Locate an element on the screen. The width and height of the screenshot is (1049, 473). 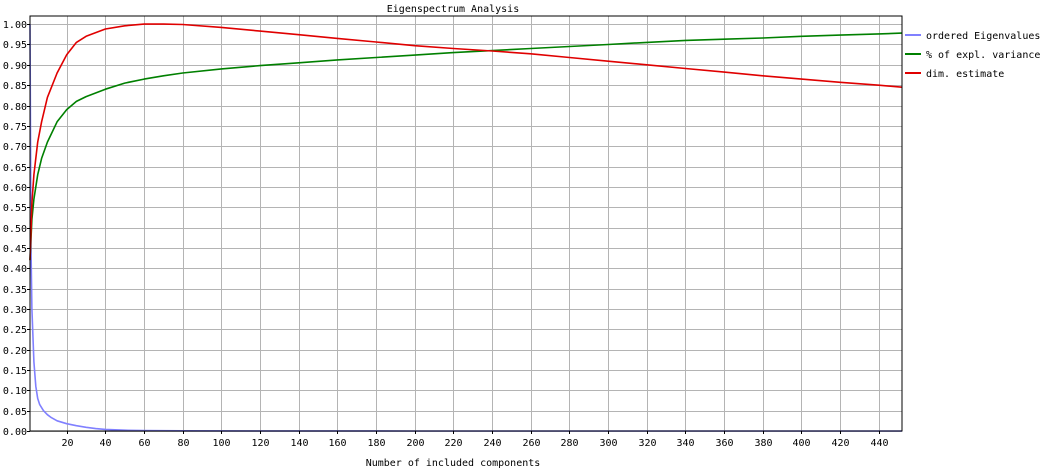
y-tick-label: 0.00 is located at coordinates (15, 432).